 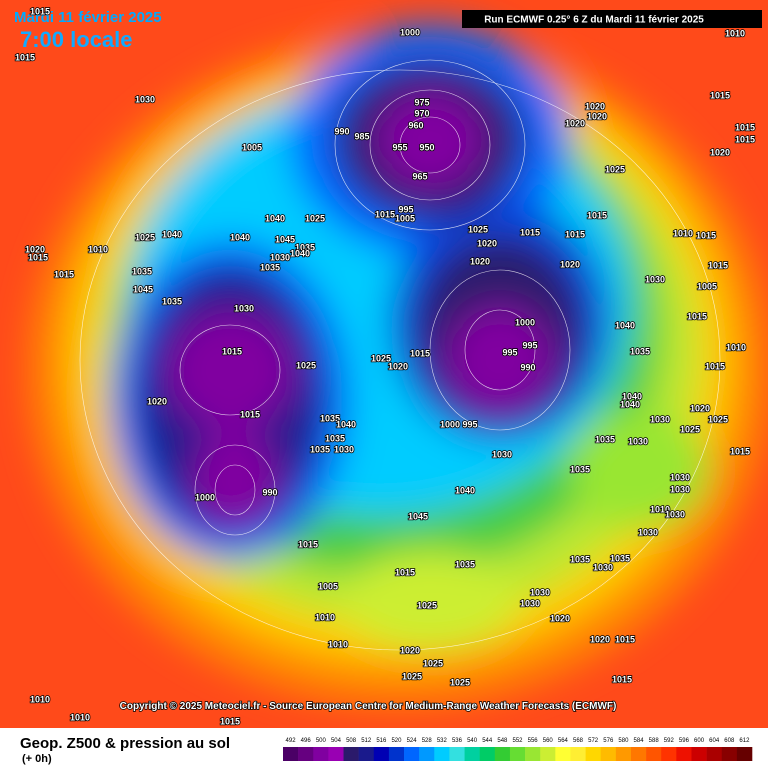 What do you see at coordinates (639, 741) in the screenshot?
I see `colorbar-tick-label: 584` at bounding box center [639, 741].